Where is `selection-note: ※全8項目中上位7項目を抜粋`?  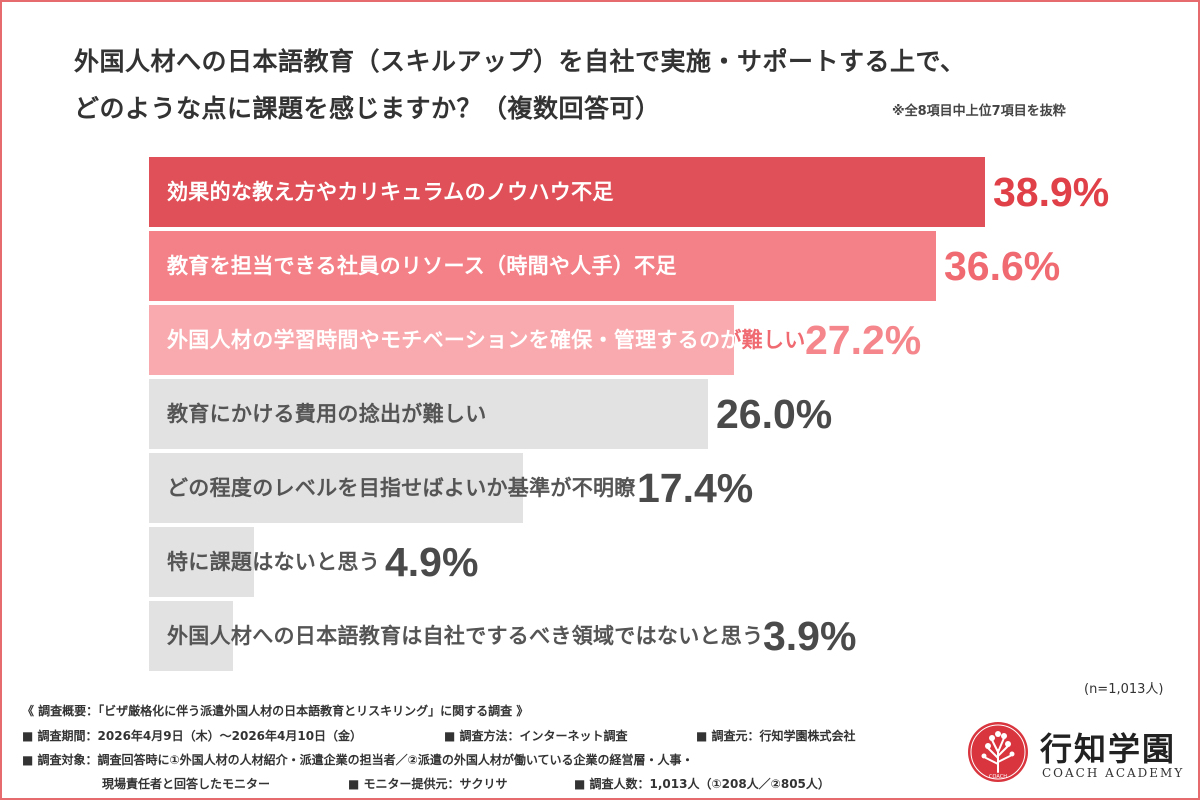
selection-note: ※全8項目中上位7項目を抜粋 is located at coordinates (979, 111).